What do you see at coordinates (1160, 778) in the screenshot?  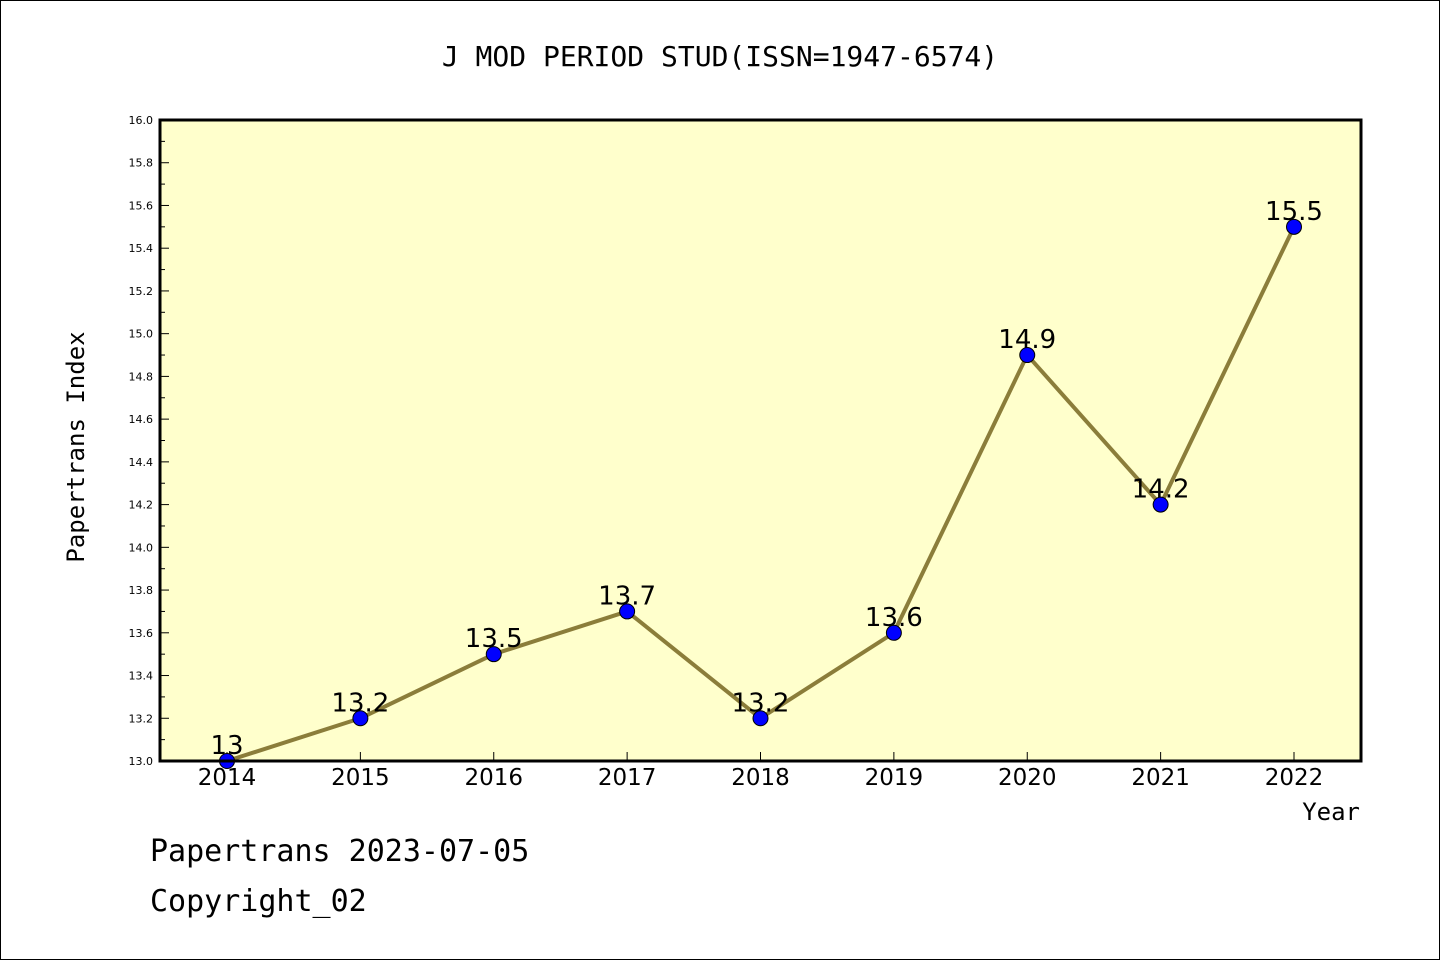 I see `x-tick-label: 2021` at bounding box center [1160, 778].